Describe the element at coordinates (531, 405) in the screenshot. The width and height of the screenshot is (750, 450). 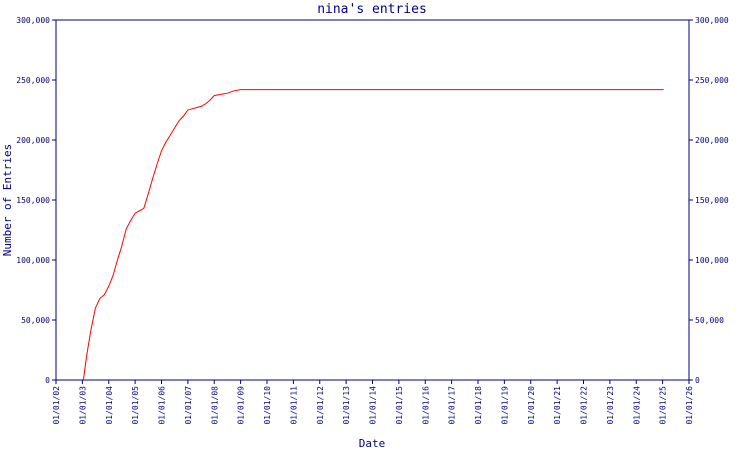
I see `x-tick-label: 01/01/20` at that location.